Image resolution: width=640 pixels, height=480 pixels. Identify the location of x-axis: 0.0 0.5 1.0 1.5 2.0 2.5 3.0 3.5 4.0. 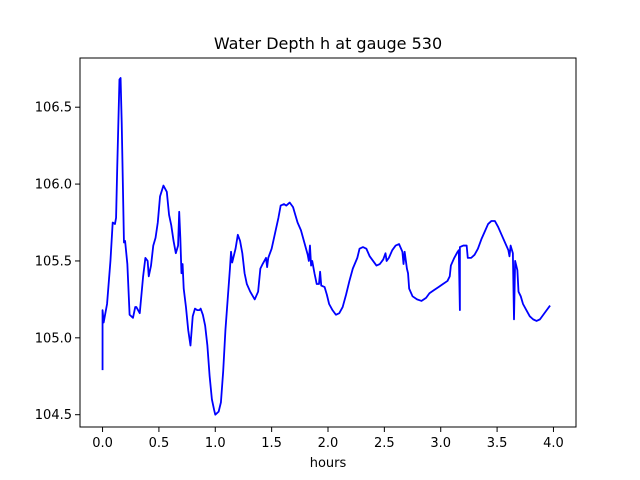
(328, 439).